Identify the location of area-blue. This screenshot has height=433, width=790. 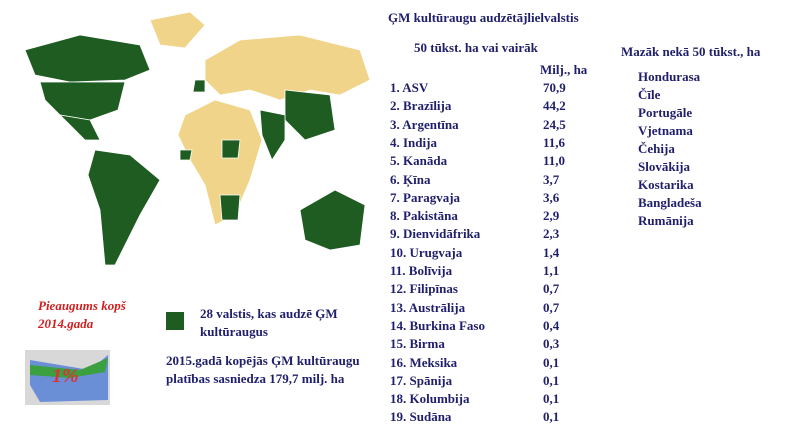
(69, 378).